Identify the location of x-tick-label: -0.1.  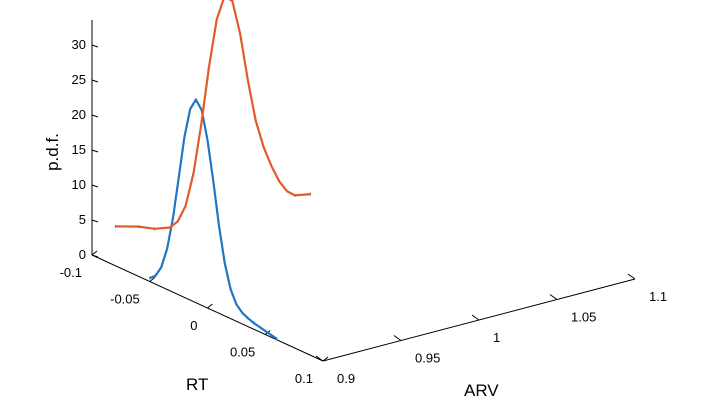
(71, 272).